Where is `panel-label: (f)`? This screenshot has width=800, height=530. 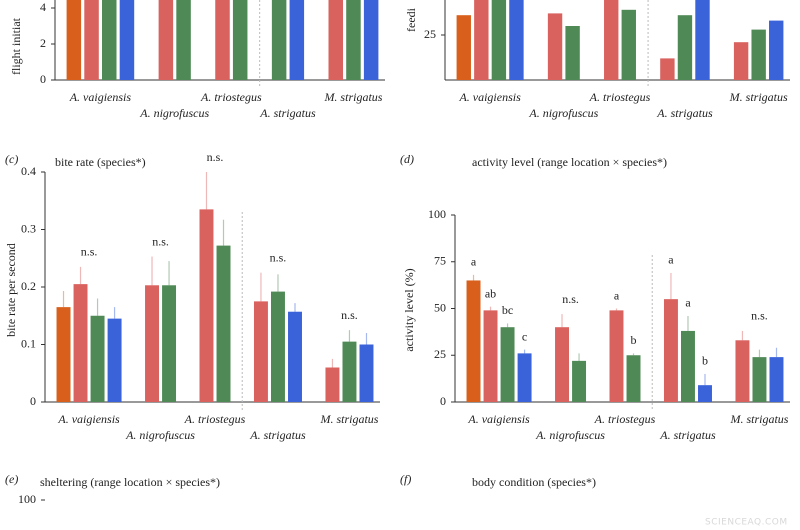
panel-label: (f) is located at coordinates (405, 479).